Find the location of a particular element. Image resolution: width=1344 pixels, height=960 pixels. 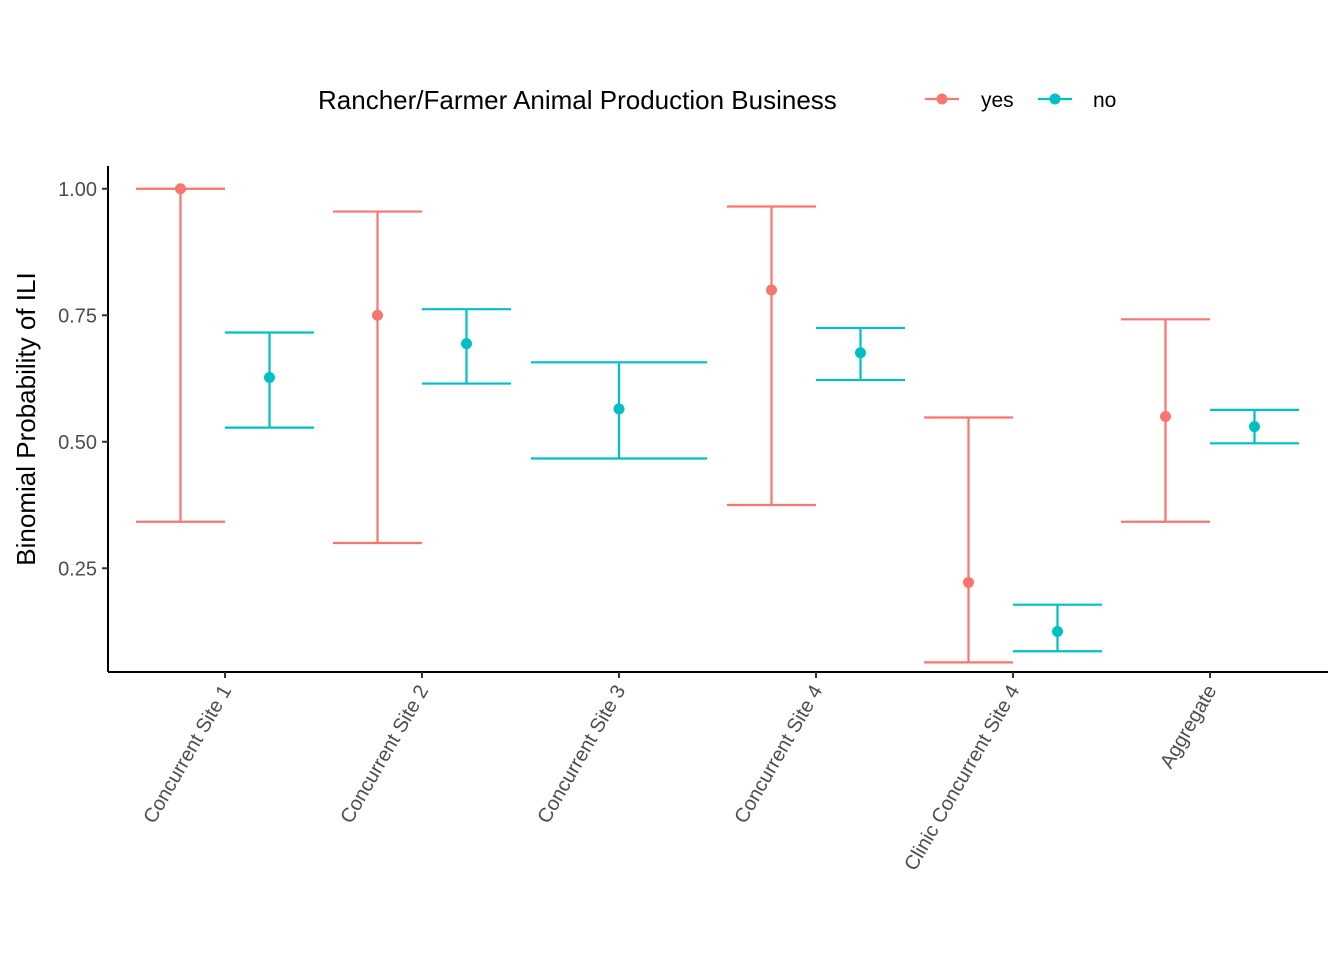

y-tick-label: 1.00 is located at coordinates (77, 190).